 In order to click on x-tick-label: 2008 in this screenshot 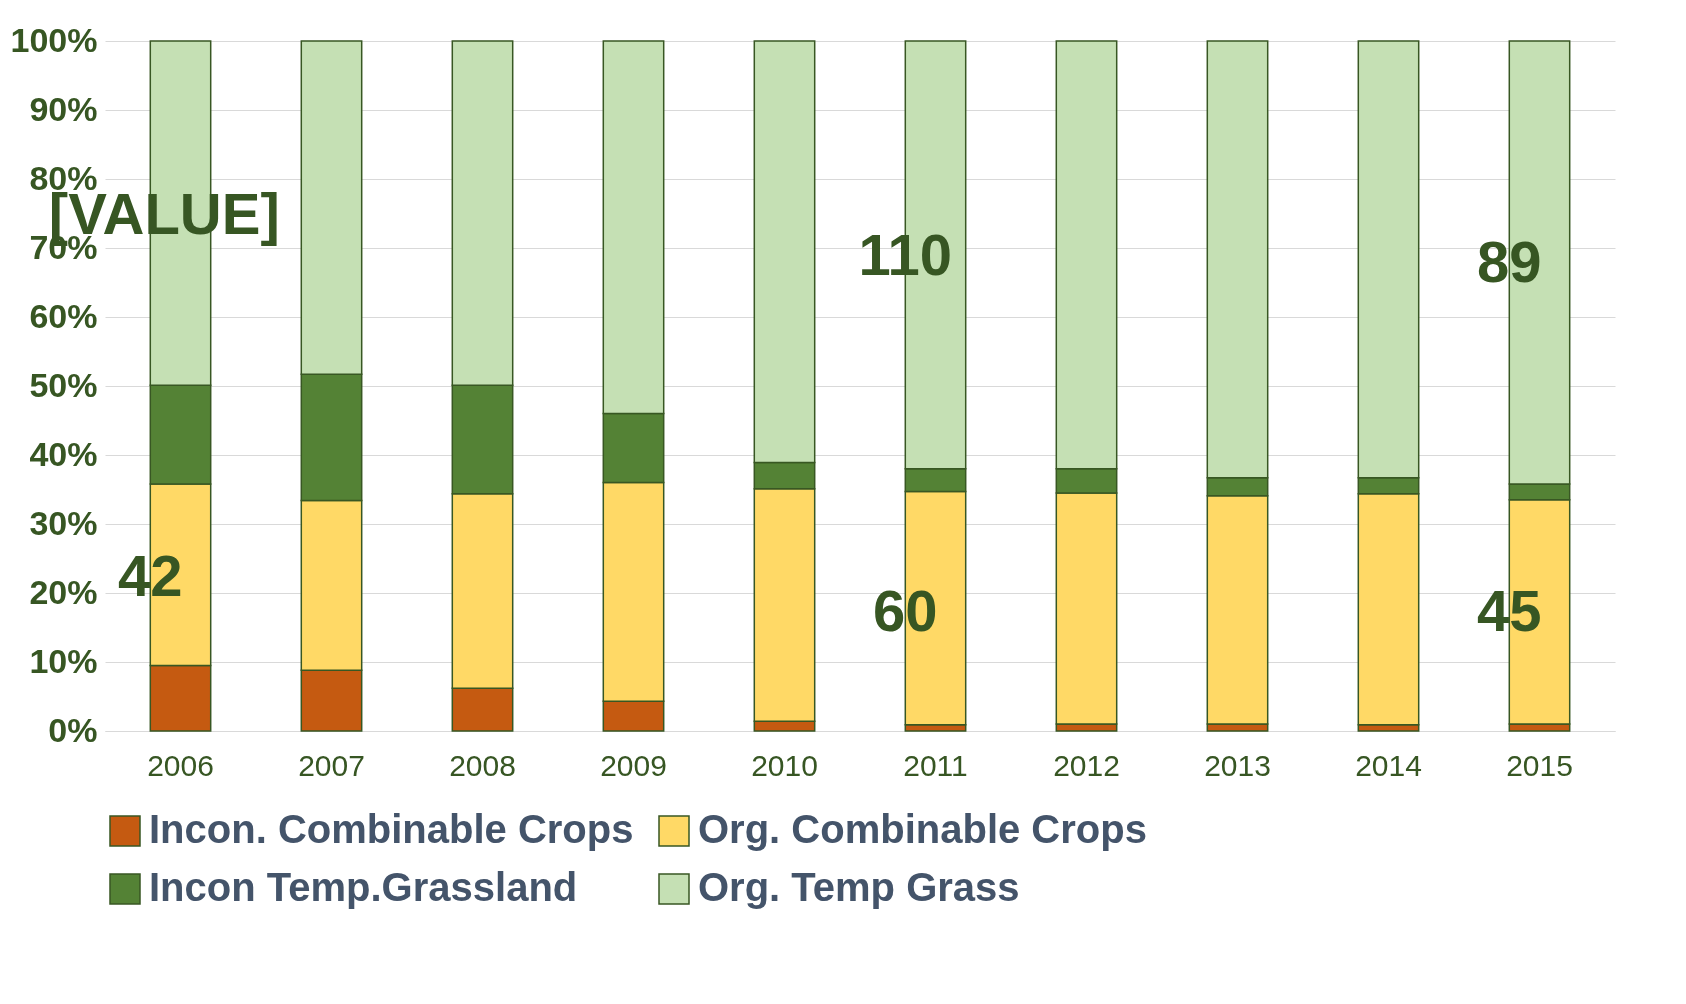, I will do `click(482, 765)`.